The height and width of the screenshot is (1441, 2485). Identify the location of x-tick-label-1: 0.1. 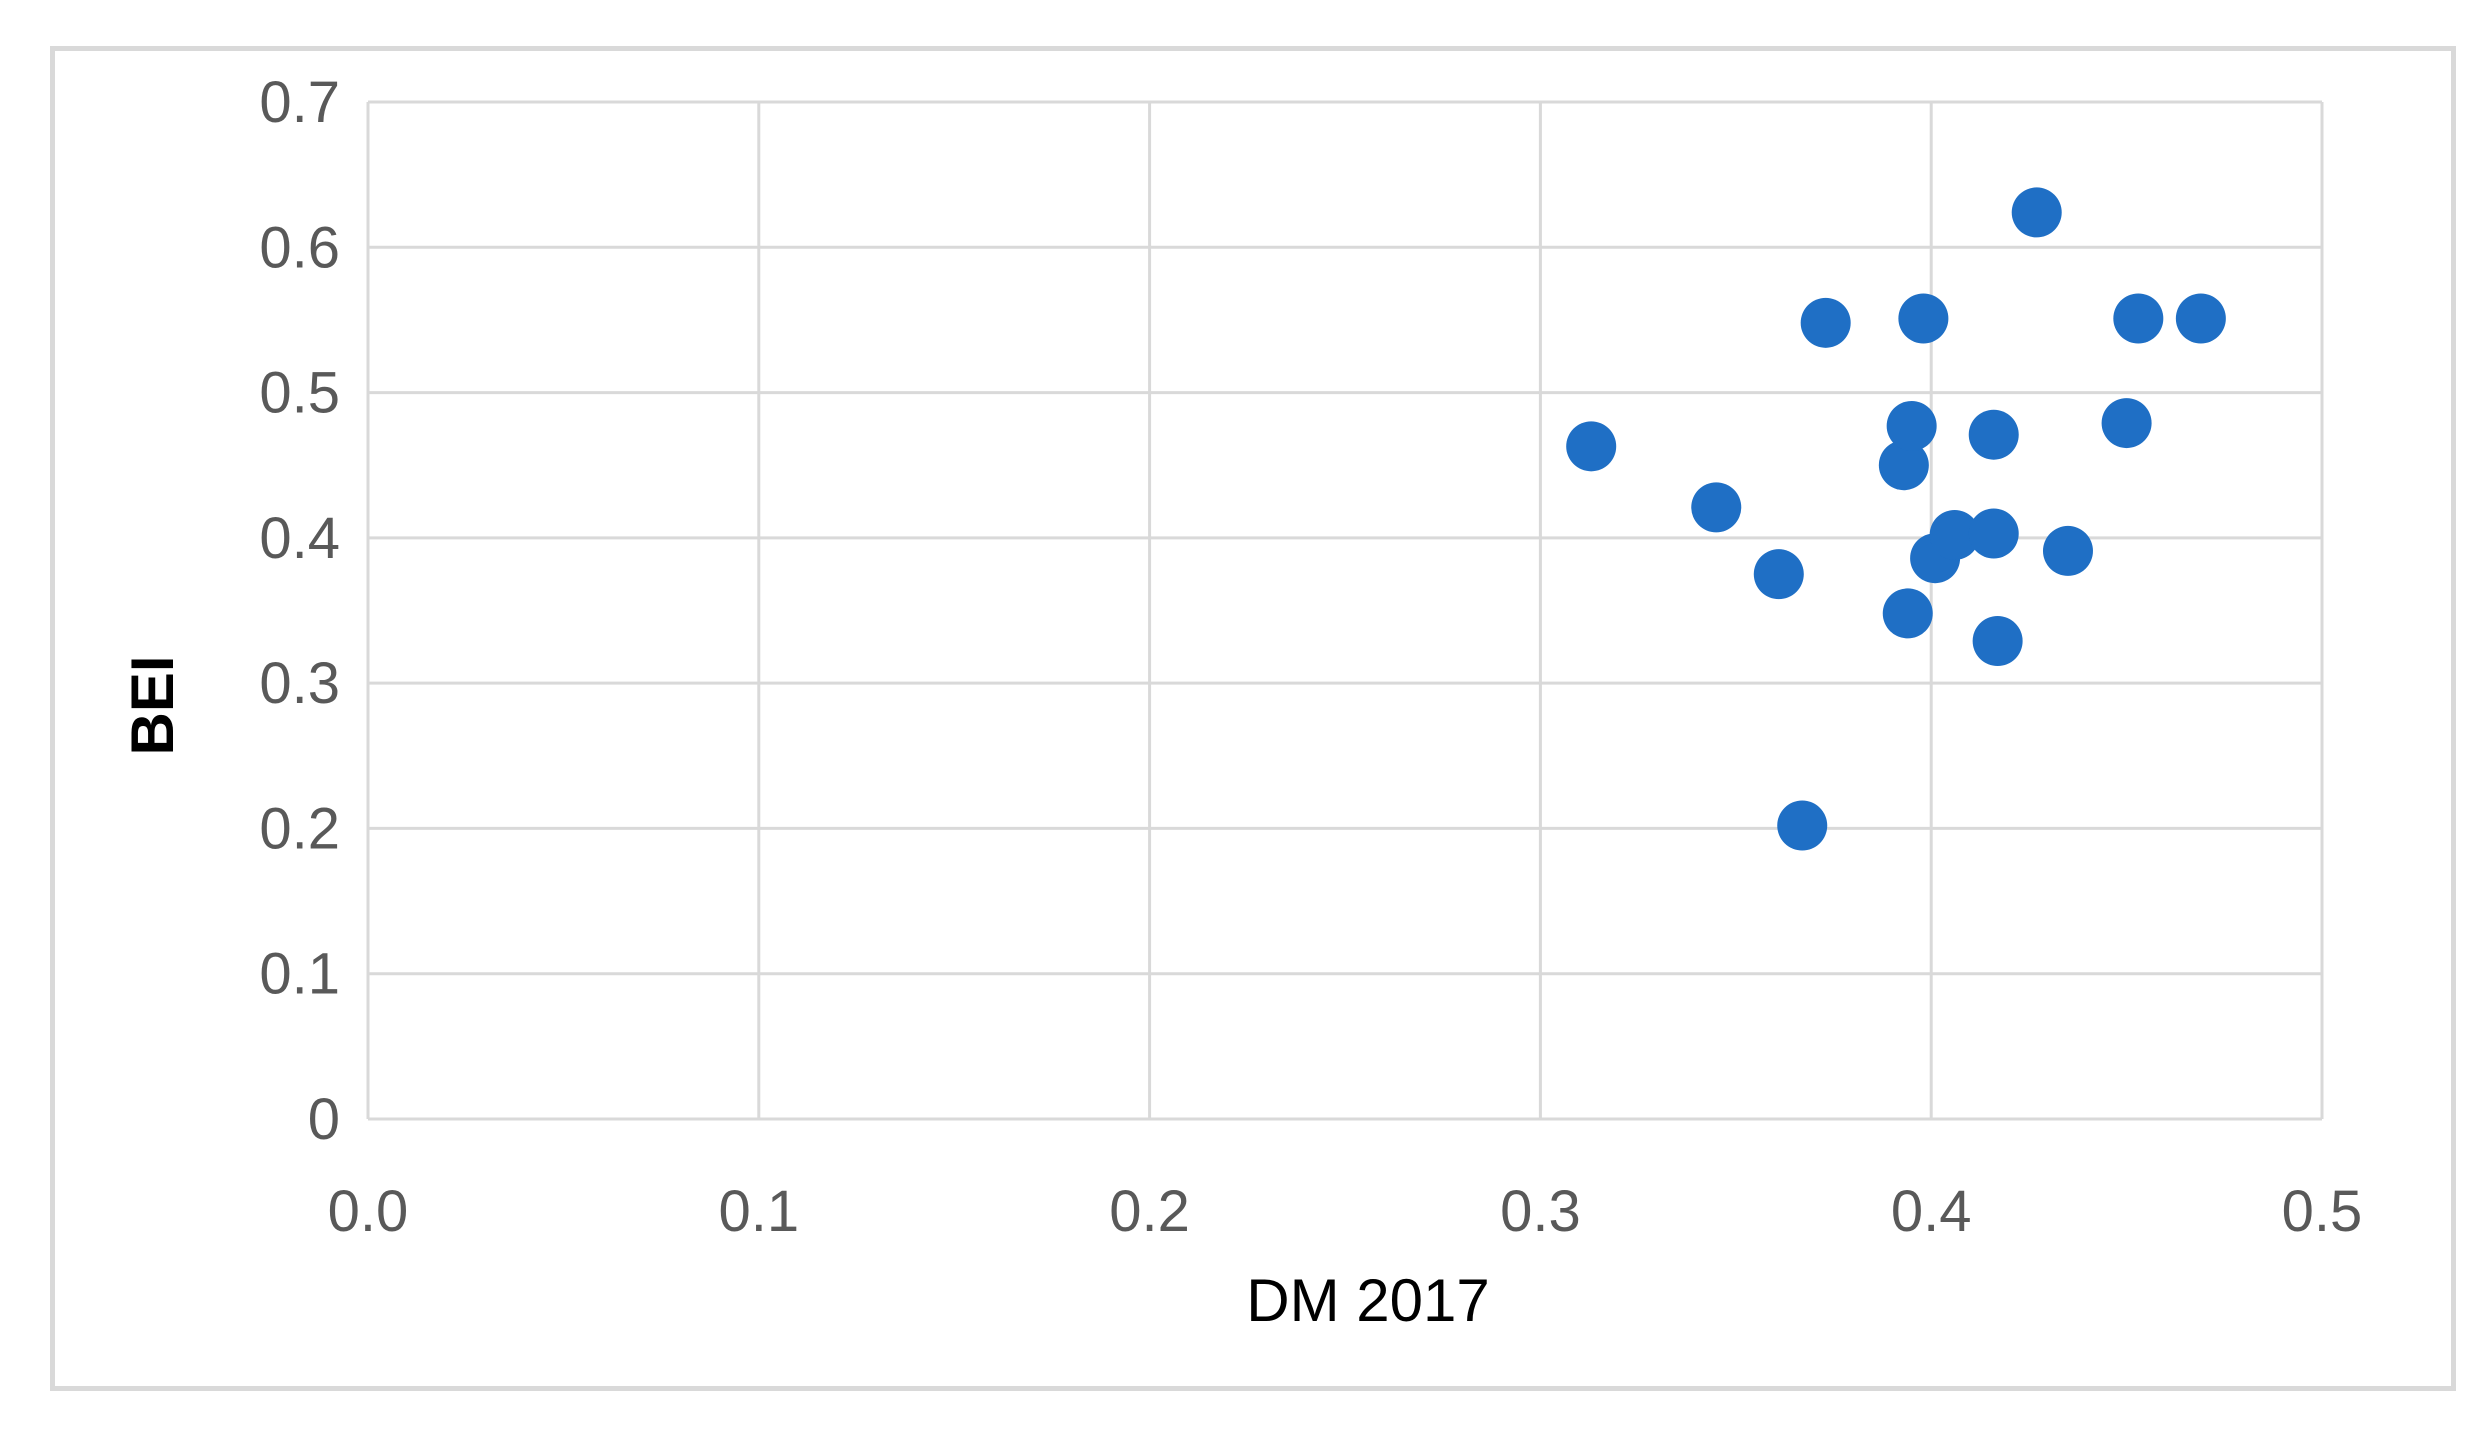
(758, 1211).